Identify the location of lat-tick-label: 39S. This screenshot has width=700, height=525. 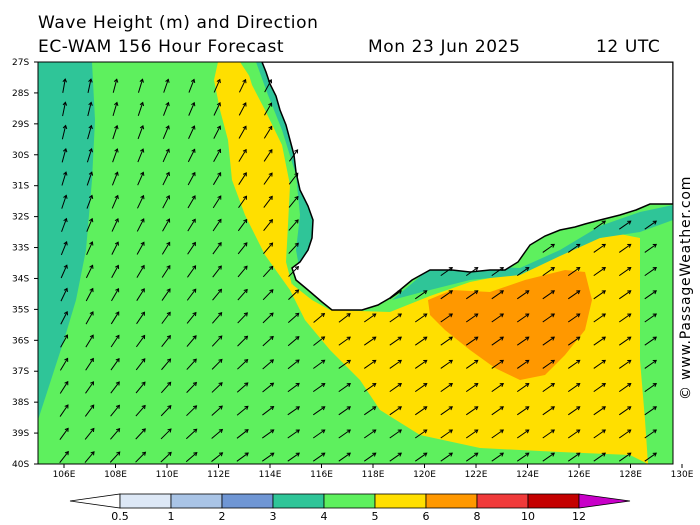
(20, 434).